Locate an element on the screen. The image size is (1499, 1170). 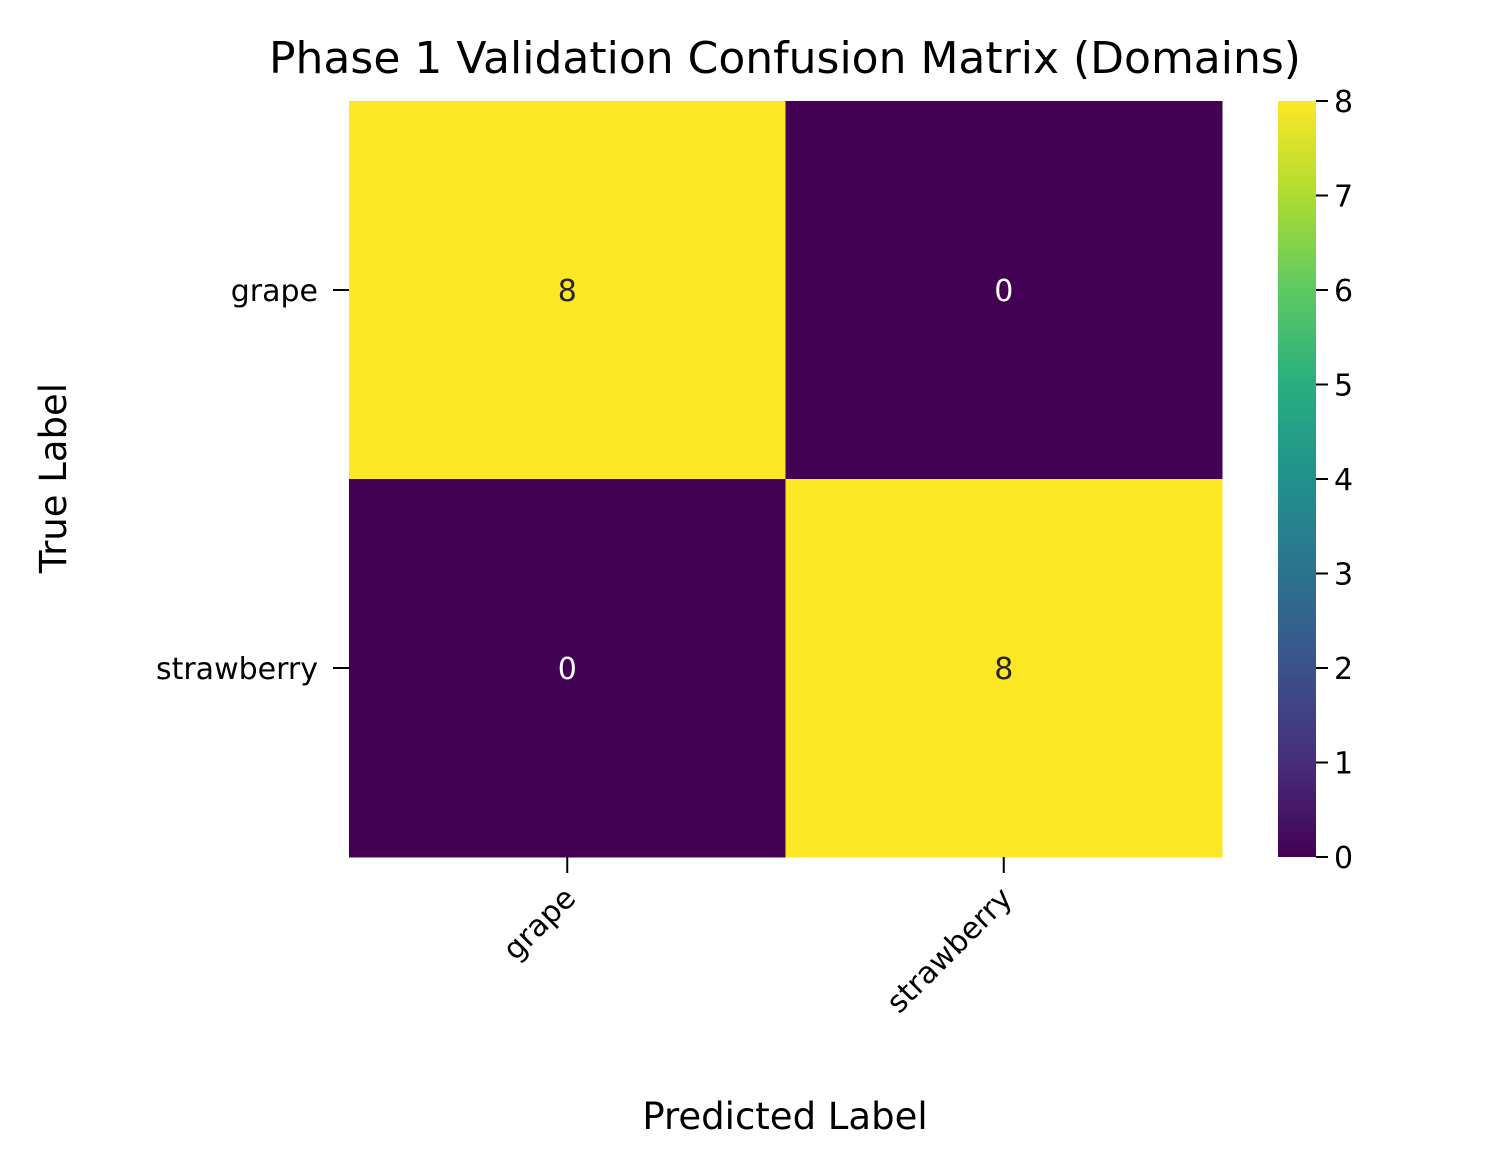
colorbar-tick-label: 2 is located at coordinates (1343, 669).